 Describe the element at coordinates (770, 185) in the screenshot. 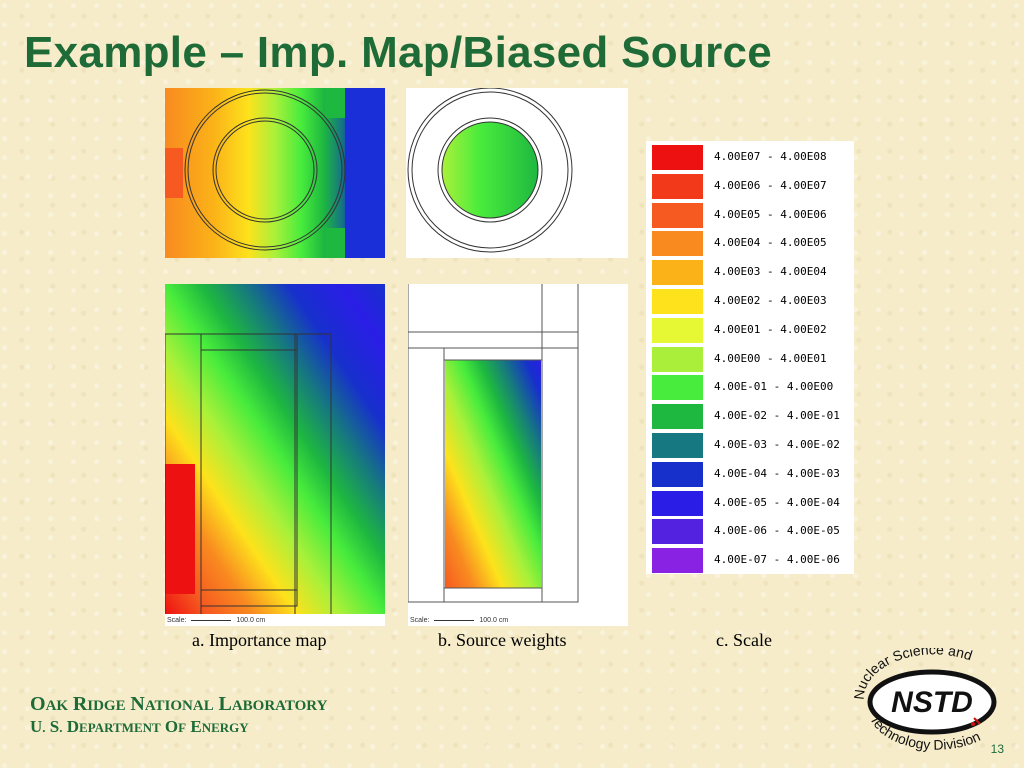

I see `legend-label: 4.00E06 - 4.00E07` at that location.